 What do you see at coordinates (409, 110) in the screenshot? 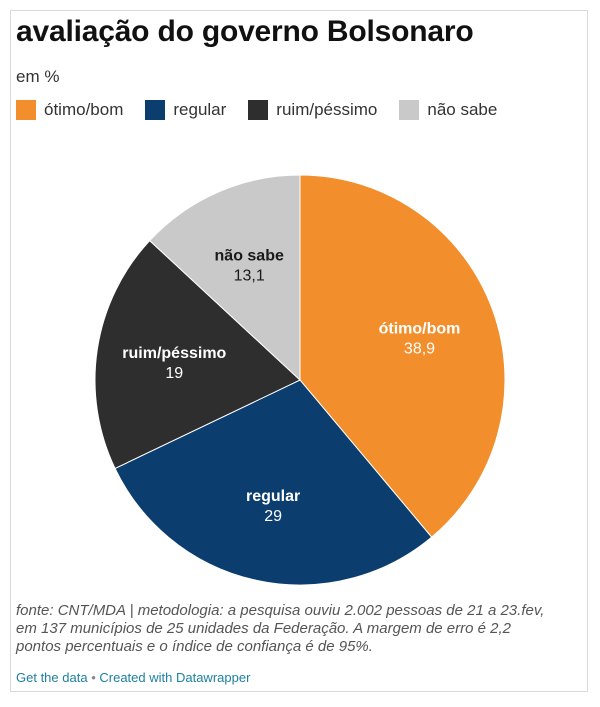
I see `legend-swatch-nao-sabe` at bounding box center [409, 110].